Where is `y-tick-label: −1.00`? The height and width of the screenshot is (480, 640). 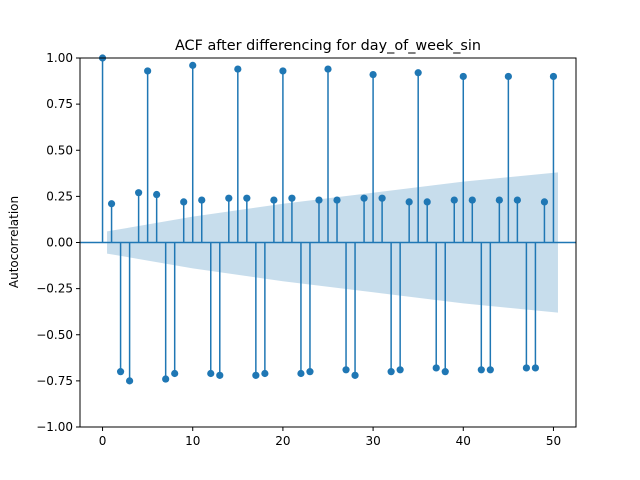
y-tick-label: −1.00 is located at coordinates (54, 427).